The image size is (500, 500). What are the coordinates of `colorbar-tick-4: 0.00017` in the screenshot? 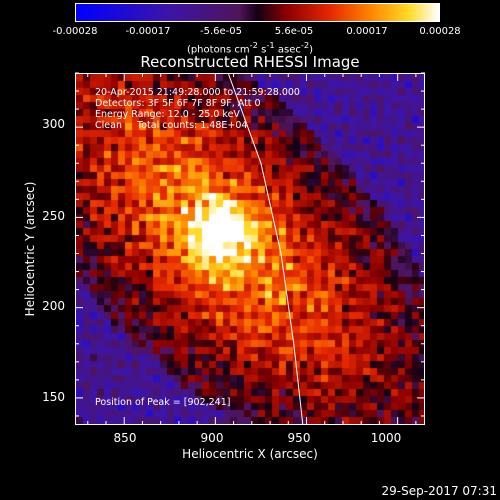 It's located at (367, 31).